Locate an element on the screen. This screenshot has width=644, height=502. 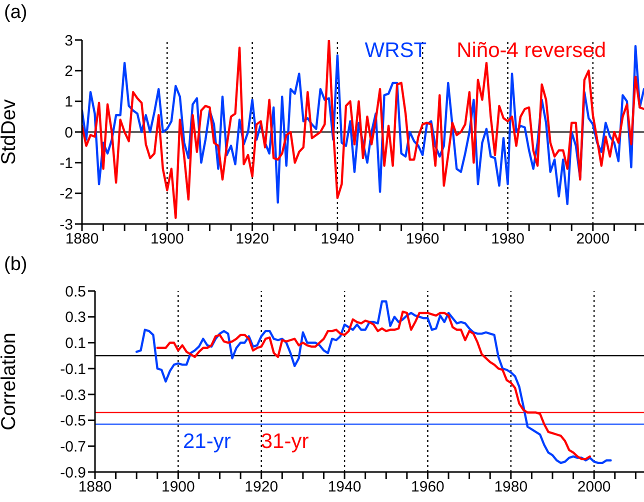
y-axis-title: Correlation is located at coordinates (10, 381).